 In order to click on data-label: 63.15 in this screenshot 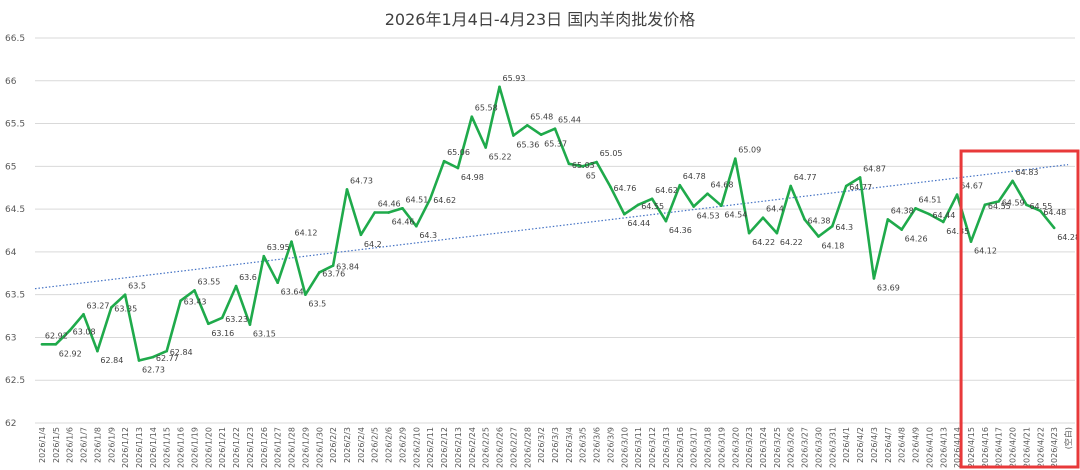, I will do `click(264, 334)`.